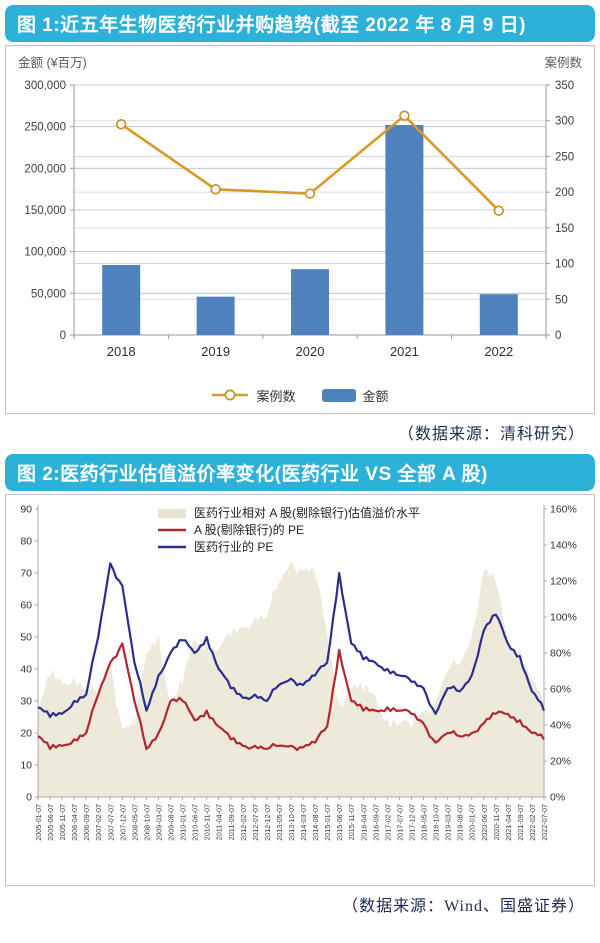  What do you see at coordinates (253, 395) in the screenshot?
I see `legend-item-cases: 案例数` at bounding box center [253, 395].